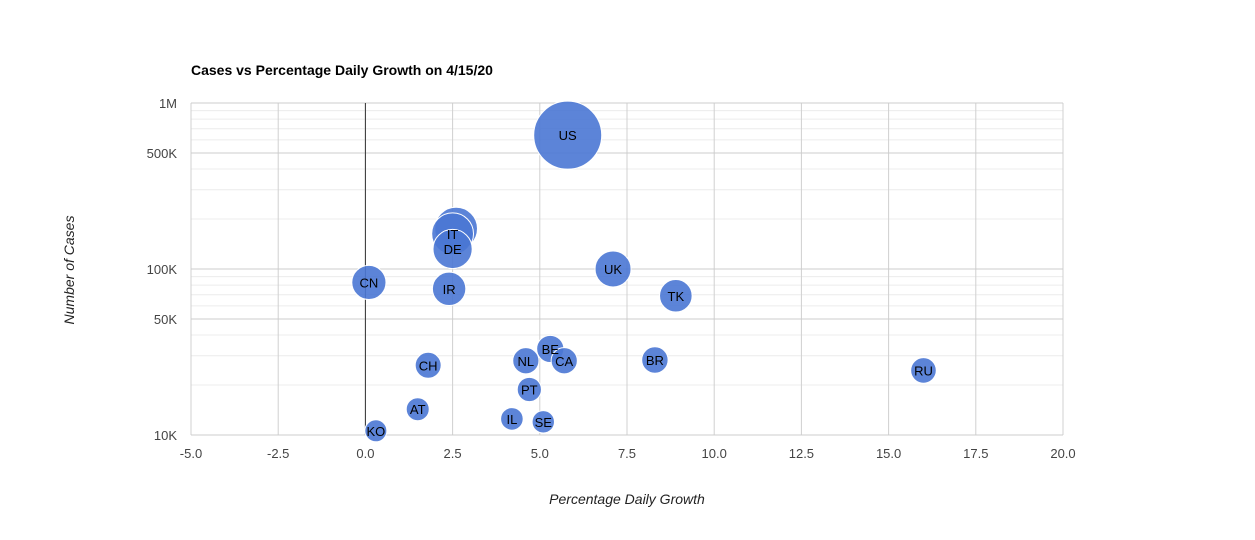 The height and width of the screenshot is (540, 1255). What do you see at coordinates (453, 234) in the screenshot?
I see `bubble-label-it: IT` at bounding box center [453, 234].